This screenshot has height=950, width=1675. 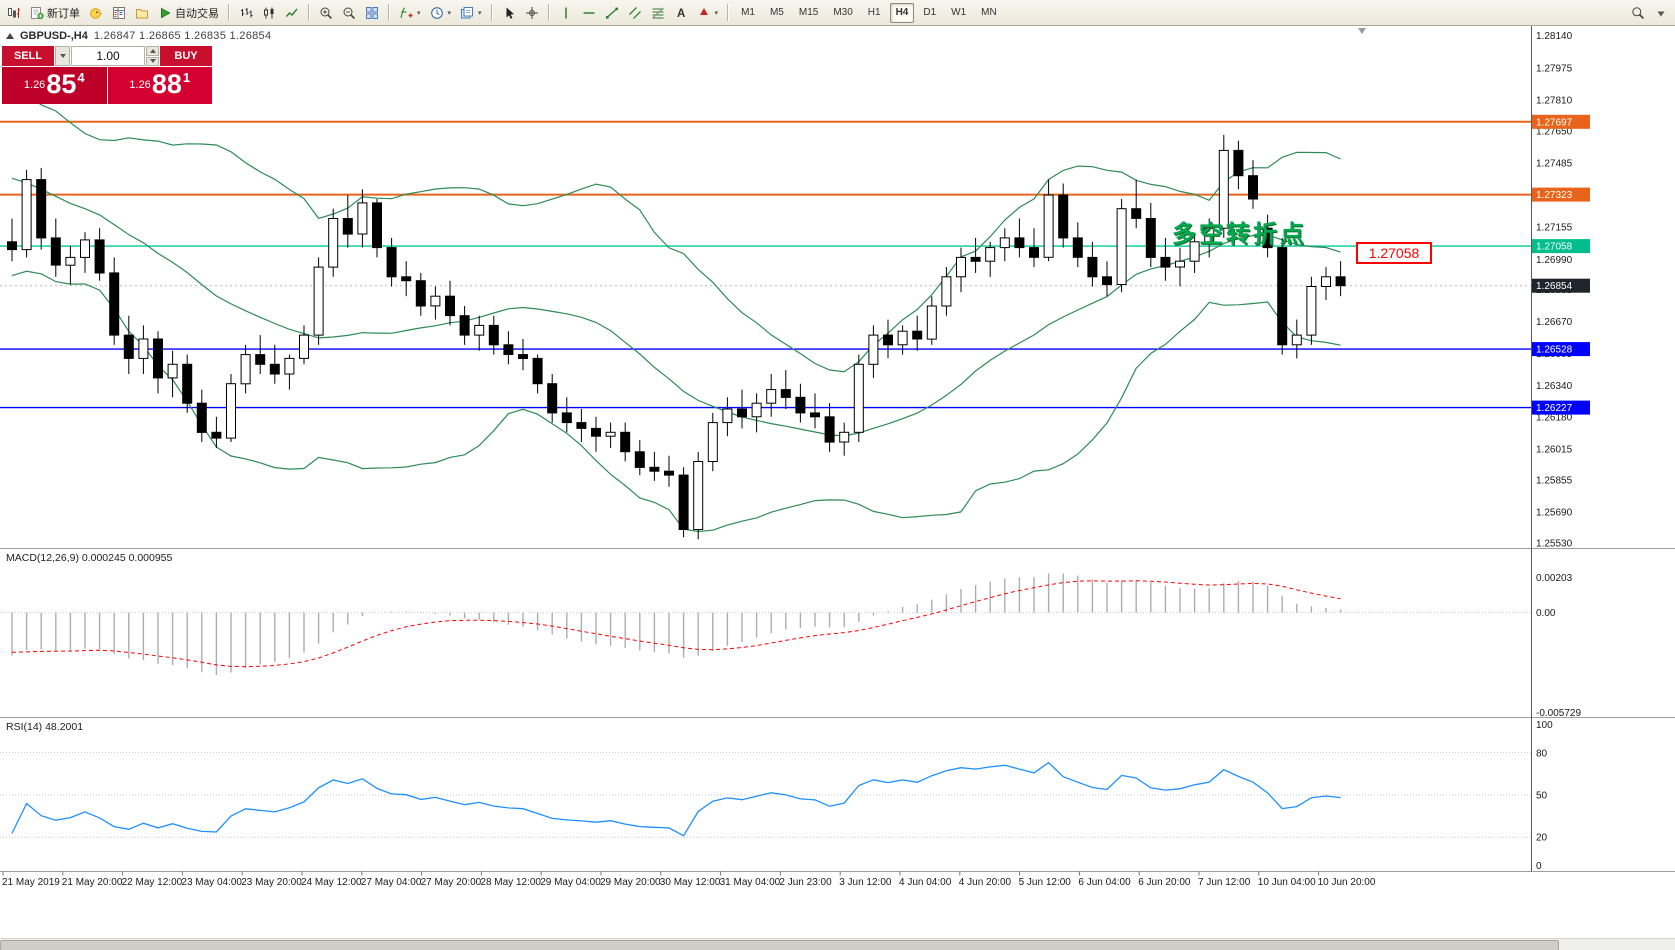 What do you see at coordinates (1554, 481) in the screenshot?
I see `price-tick-label: 1.25855` at bounding box center [1554, 481].